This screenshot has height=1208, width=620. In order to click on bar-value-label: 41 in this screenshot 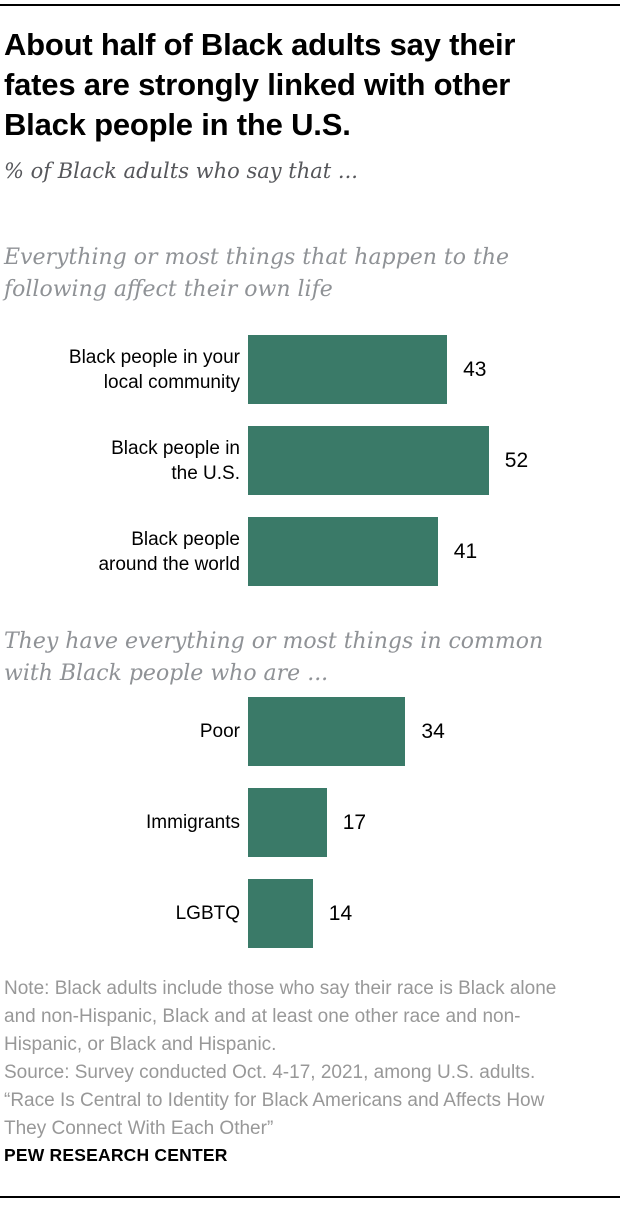, I will do `click(465, 551)`.